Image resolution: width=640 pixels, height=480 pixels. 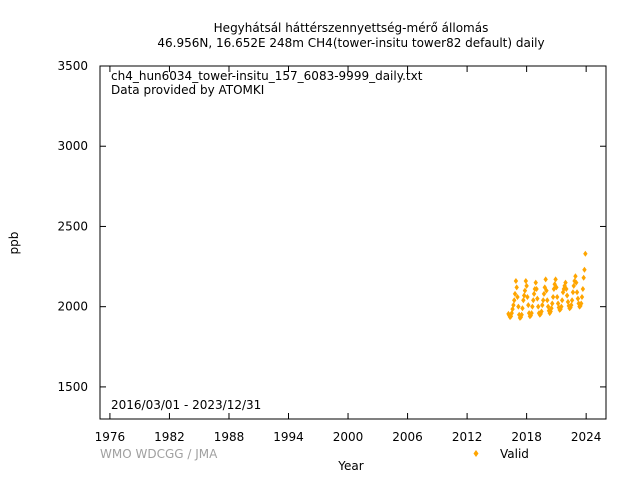 What do you see at coordinates (72, 146) in the screenshot?
I see `y-tick-label: 3000` at bounding box center [72, 146].